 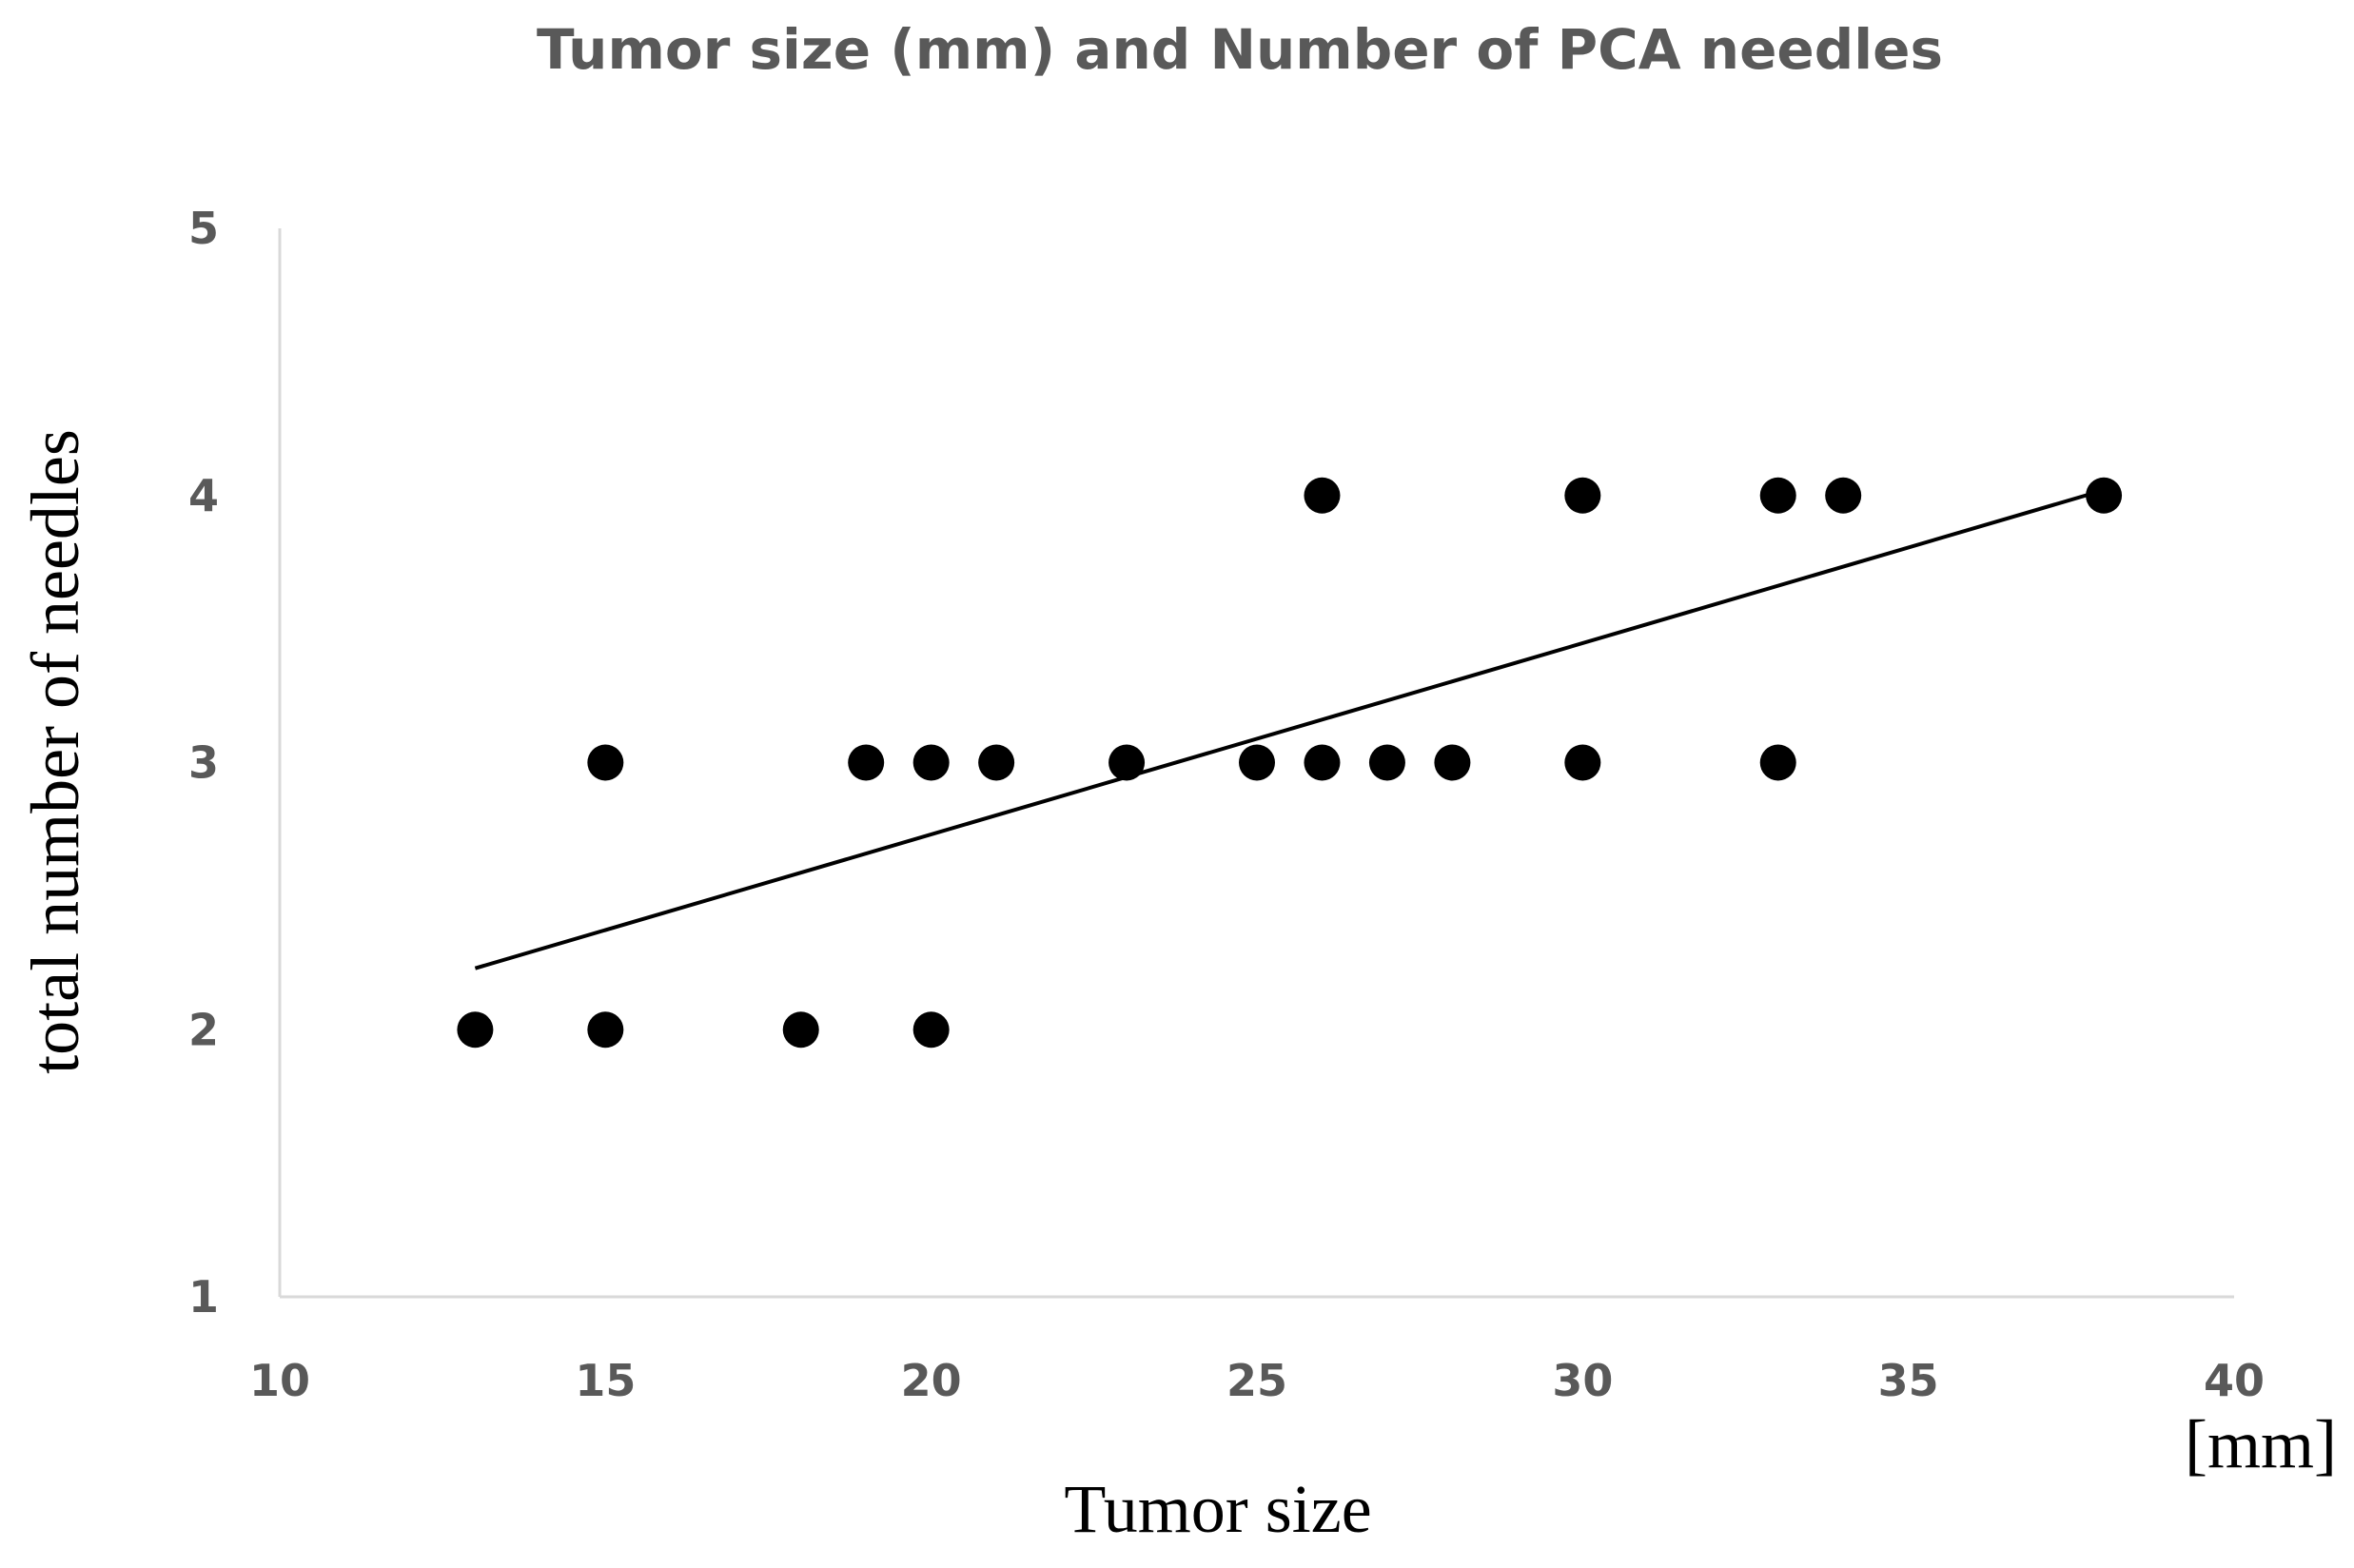 I want to click on x-axis-title: Tumor size, so click(x=1217, y=1509).